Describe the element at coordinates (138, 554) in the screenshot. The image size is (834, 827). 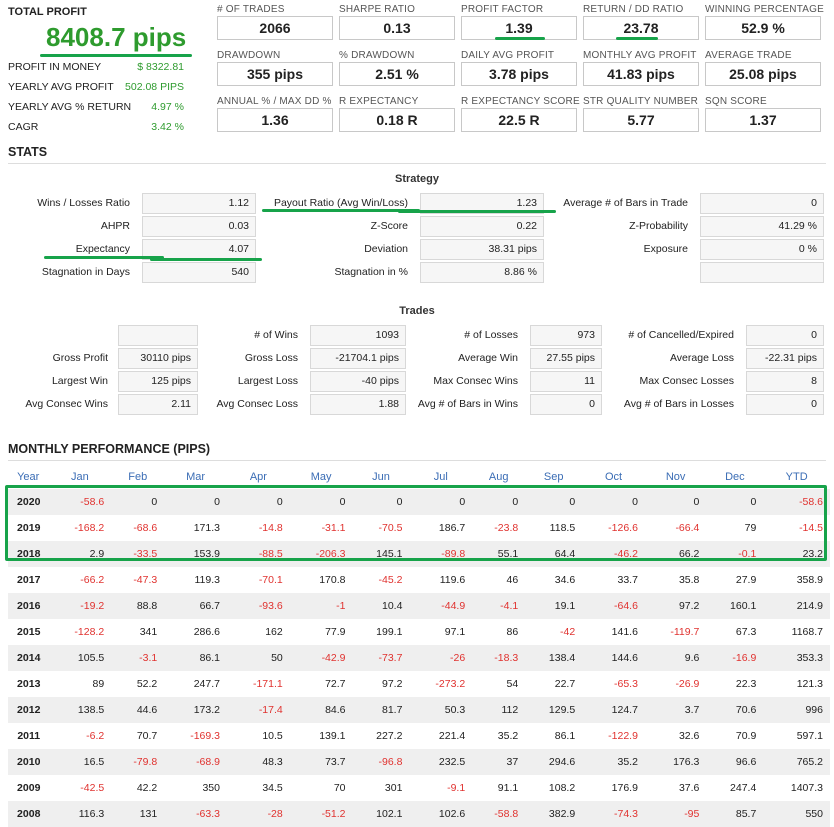
I see `month-value-cell: -33.5` at that location.